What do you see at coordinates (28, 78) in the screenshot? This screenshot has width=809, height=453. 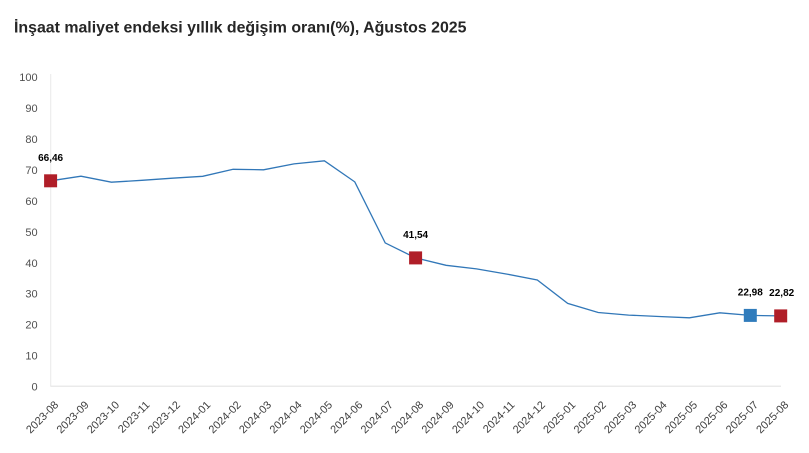 I see `svg-text: 100` at bounding box center [28, 78].